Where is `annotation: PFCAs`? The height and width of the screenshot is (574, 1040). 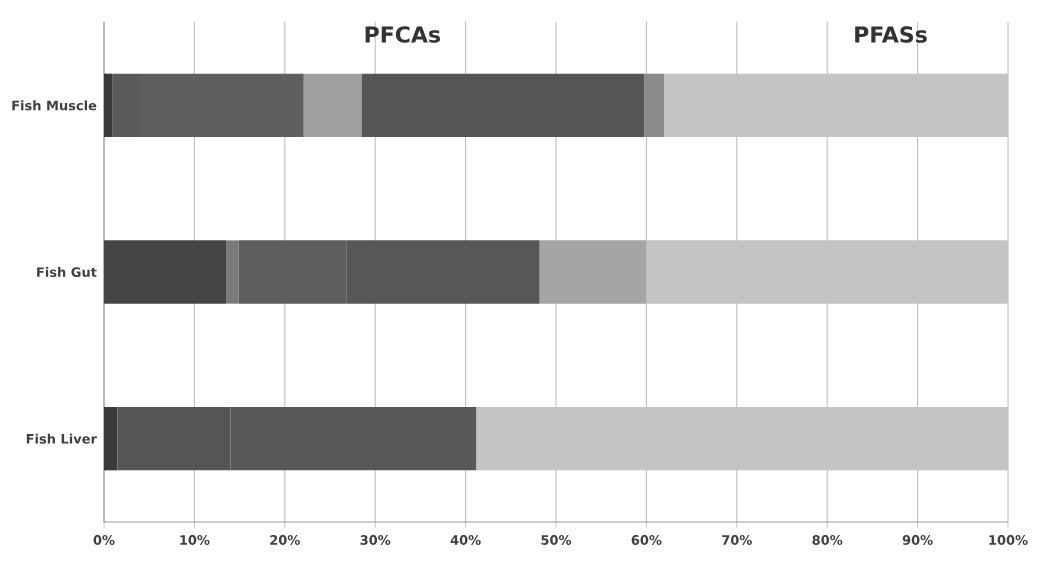 annotation: PFCAs is located at coordinates (402, 34).